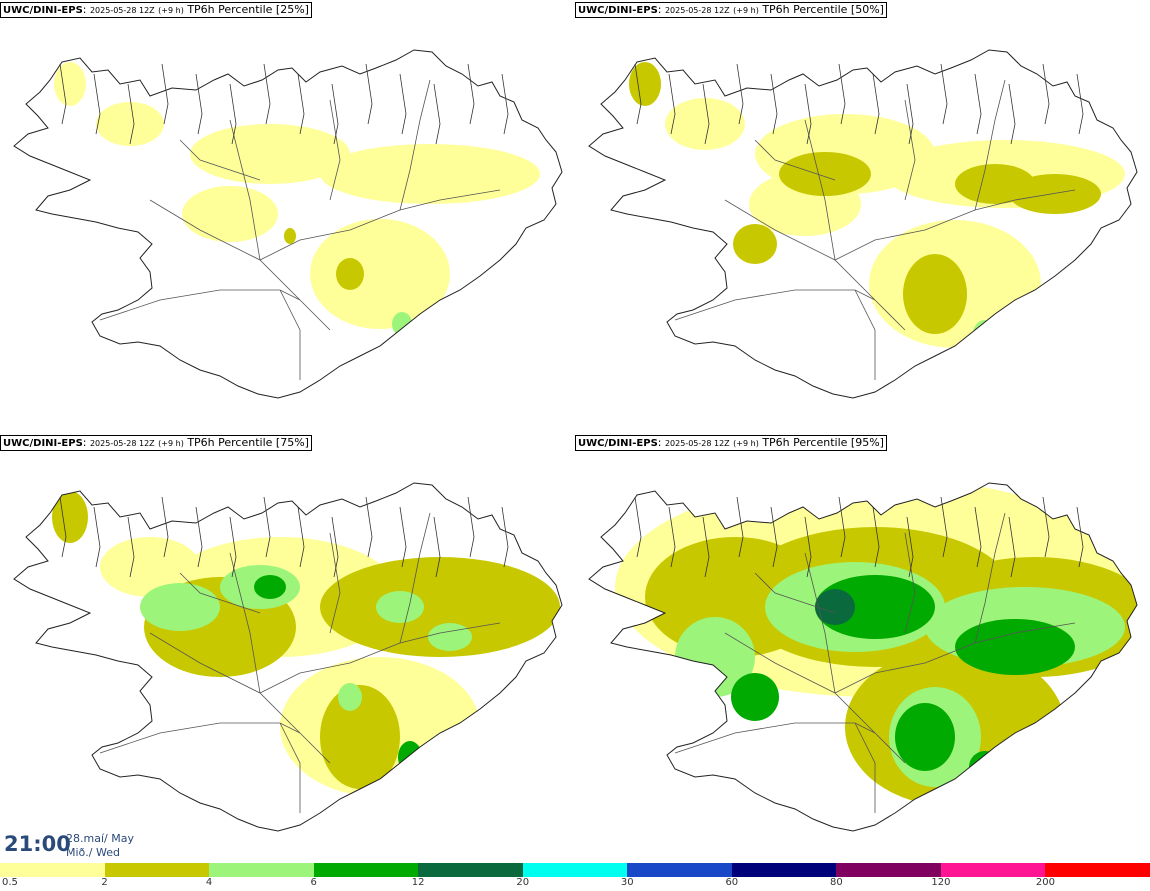 The height and width of the screenshot is (891, 1150). Describe the element at coordinates (1045, 882) in the screenshot. I see `colorbar-label: 200` at that location.